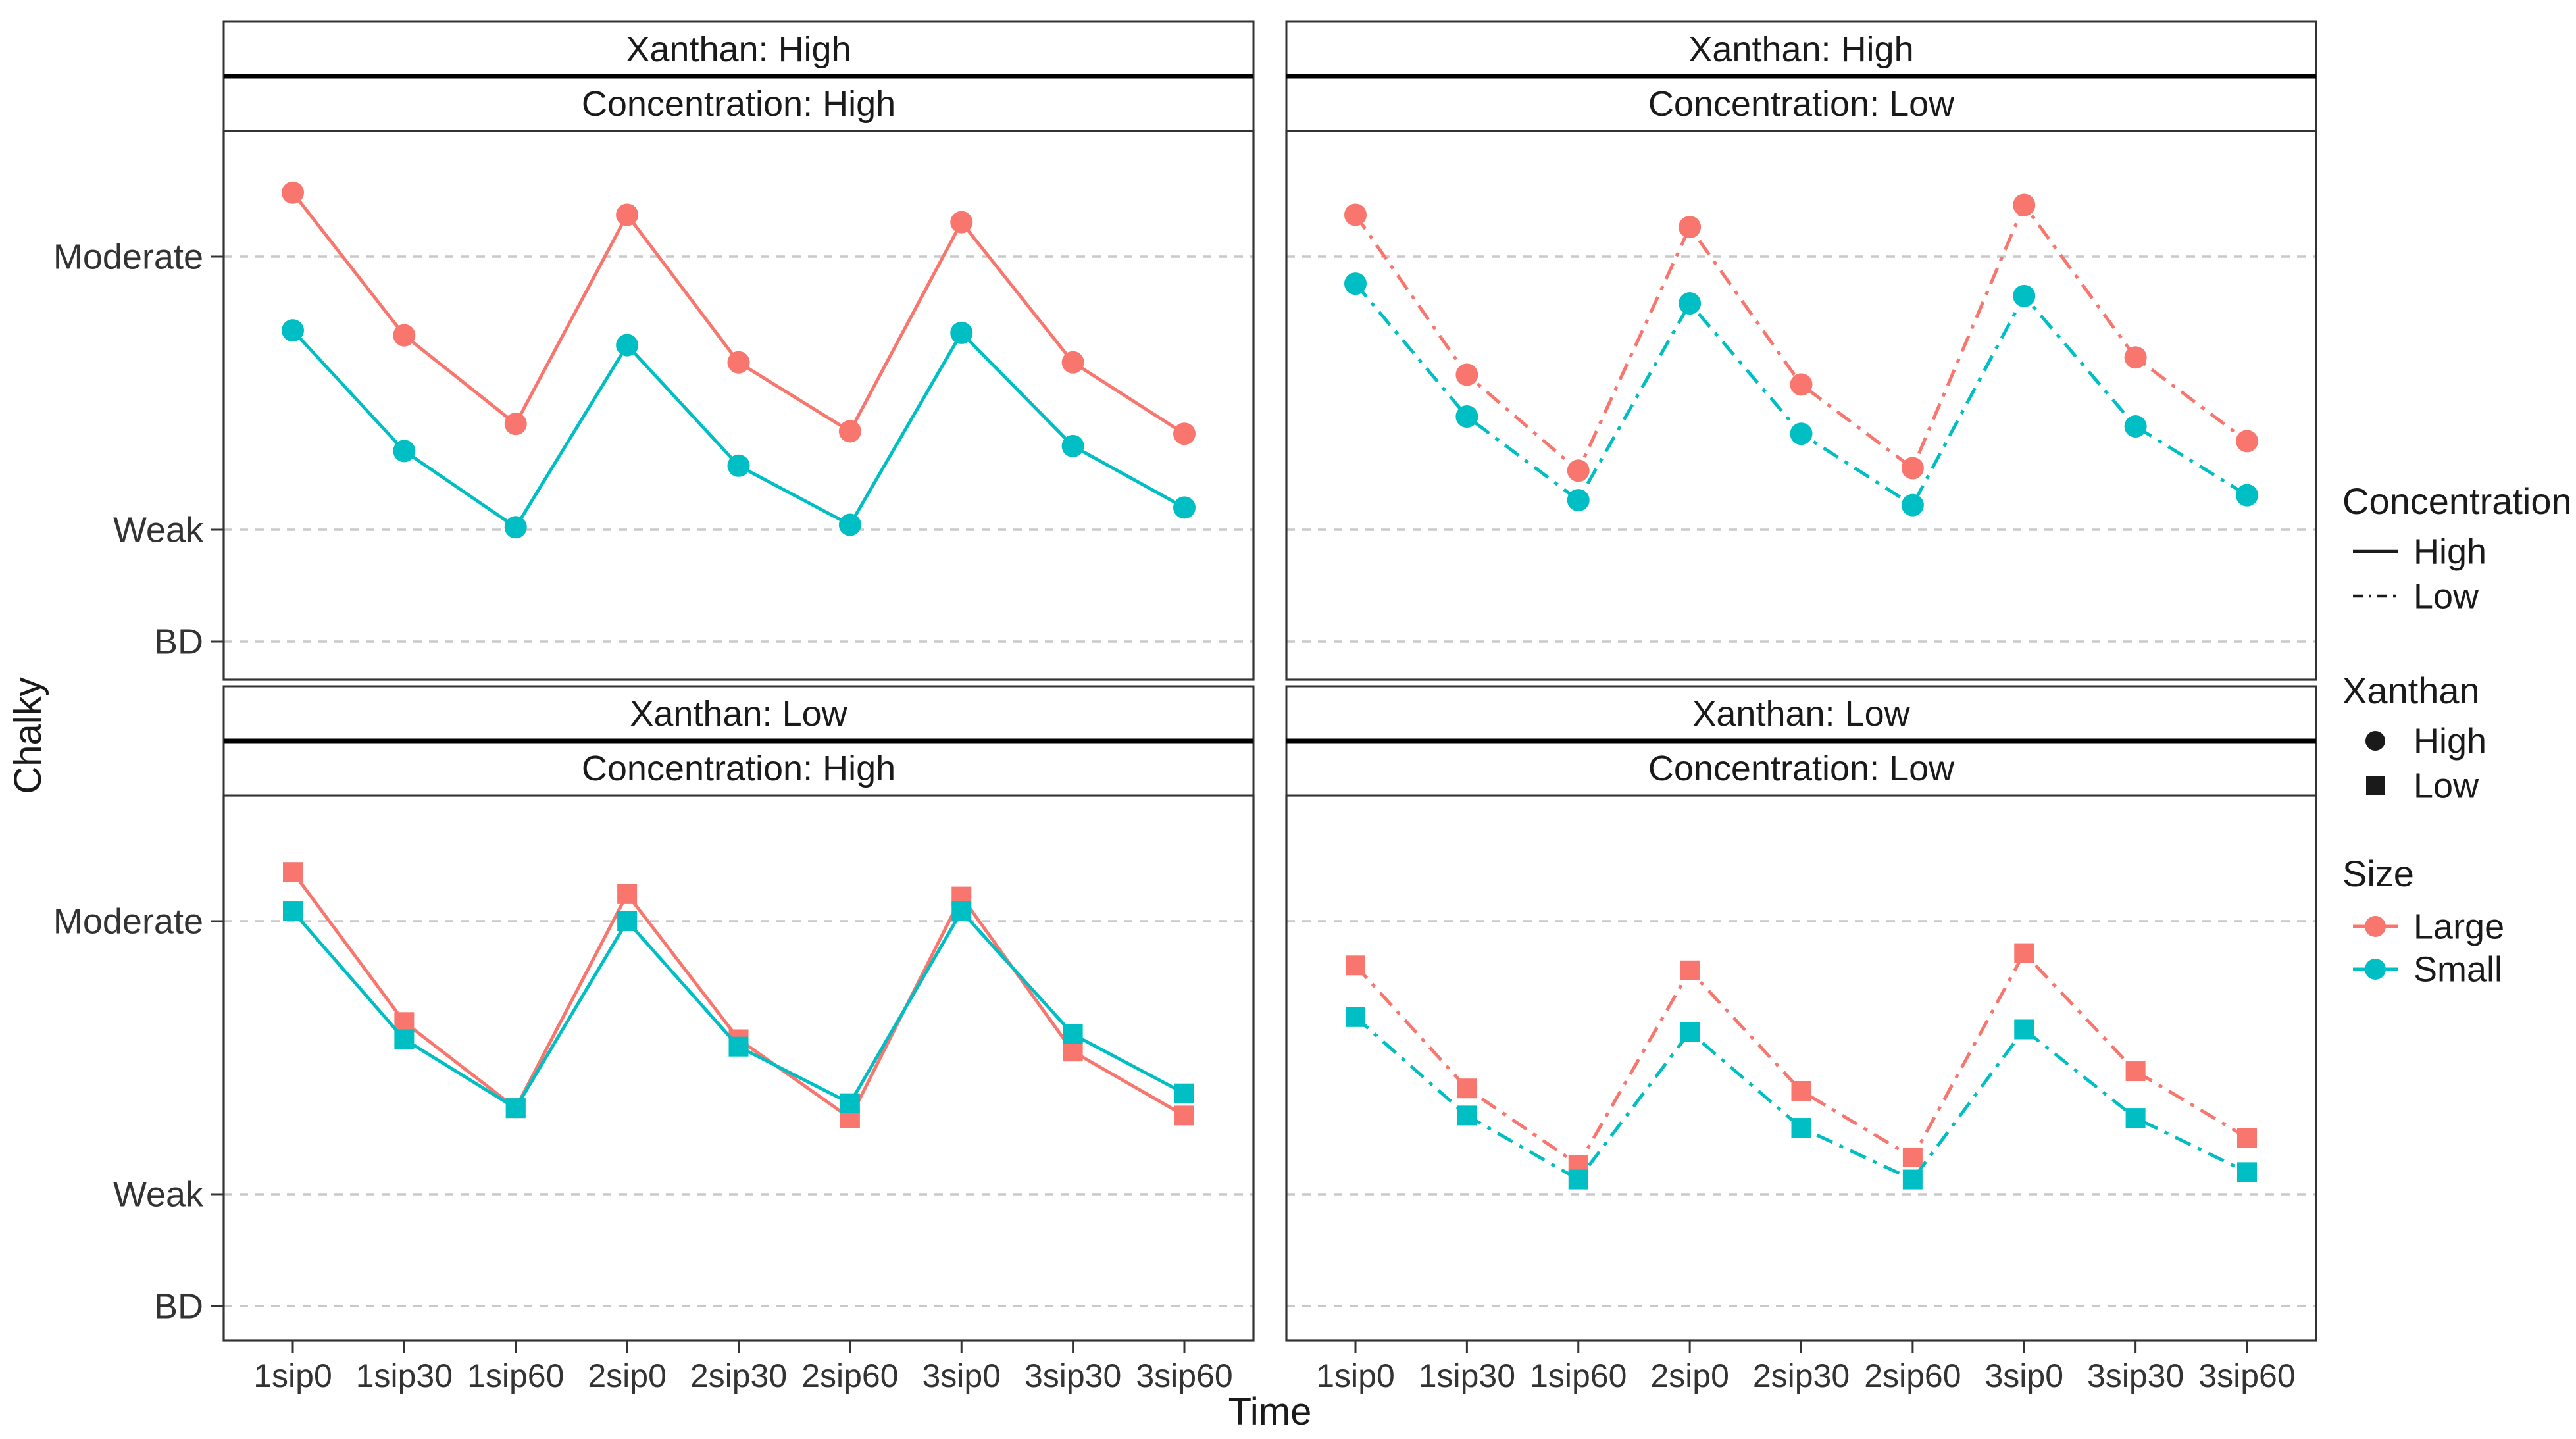 The height and width of the screenshot is (1439, 2576). What do you see at coordinates (2024, 953) in the screenshot?
I see `data-point-large-3sip0` at bounding box center [2024, 953].